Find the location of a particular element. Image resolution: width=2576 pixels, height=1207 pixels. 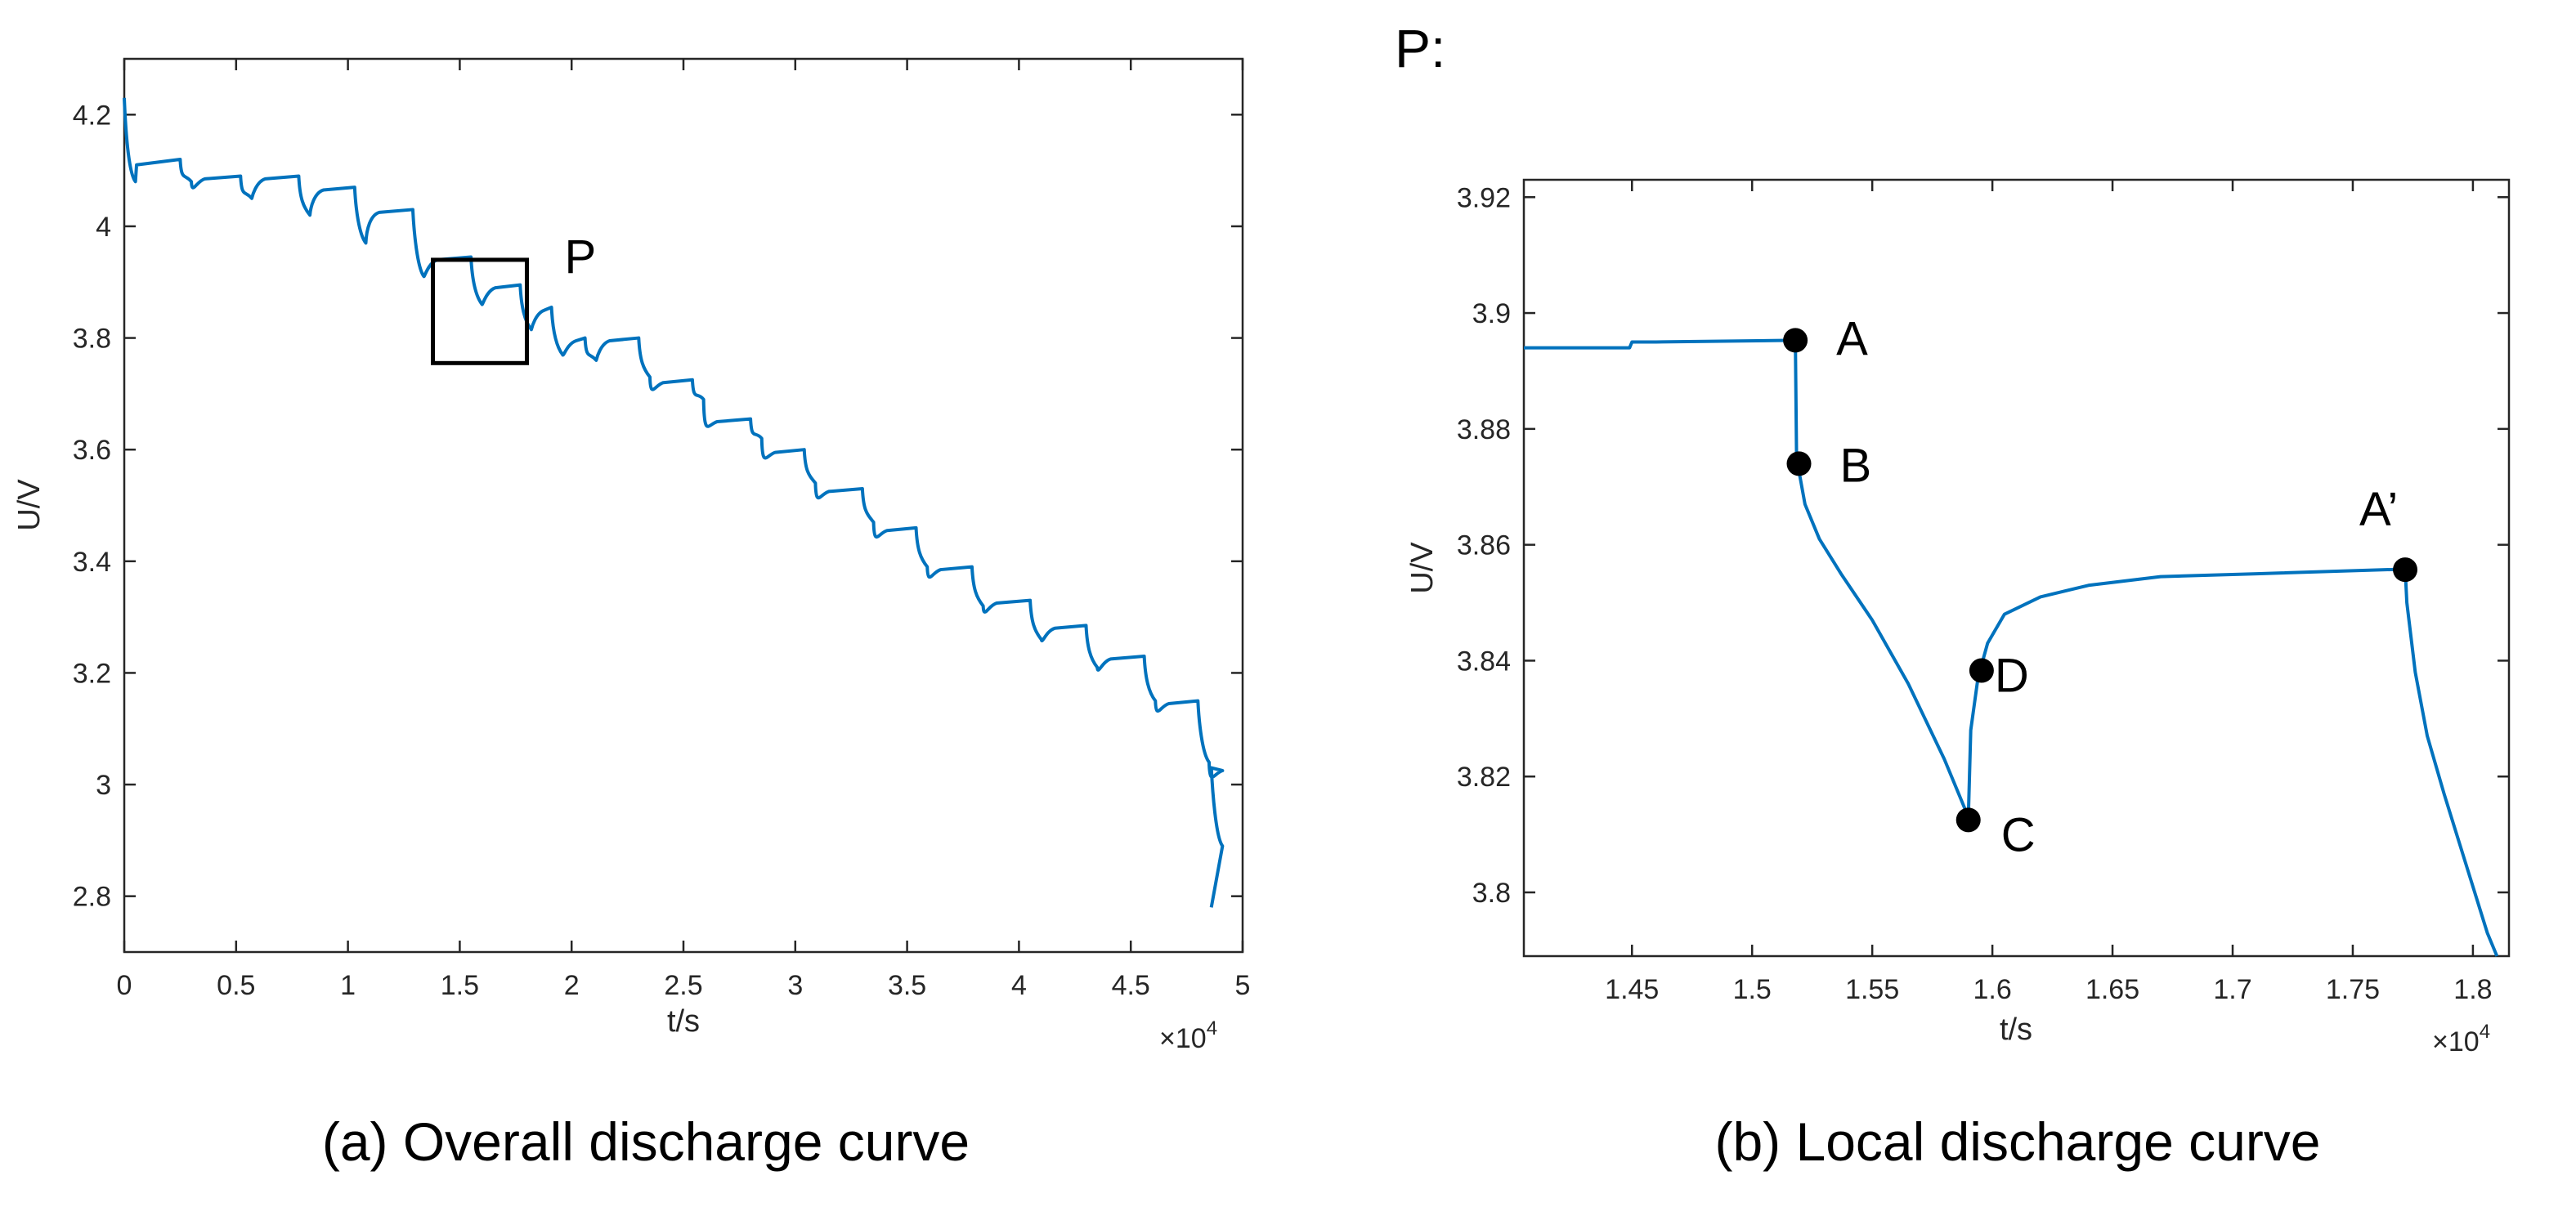

overall-y-tick-label: 3.8 is located at coordinates (92, 339).